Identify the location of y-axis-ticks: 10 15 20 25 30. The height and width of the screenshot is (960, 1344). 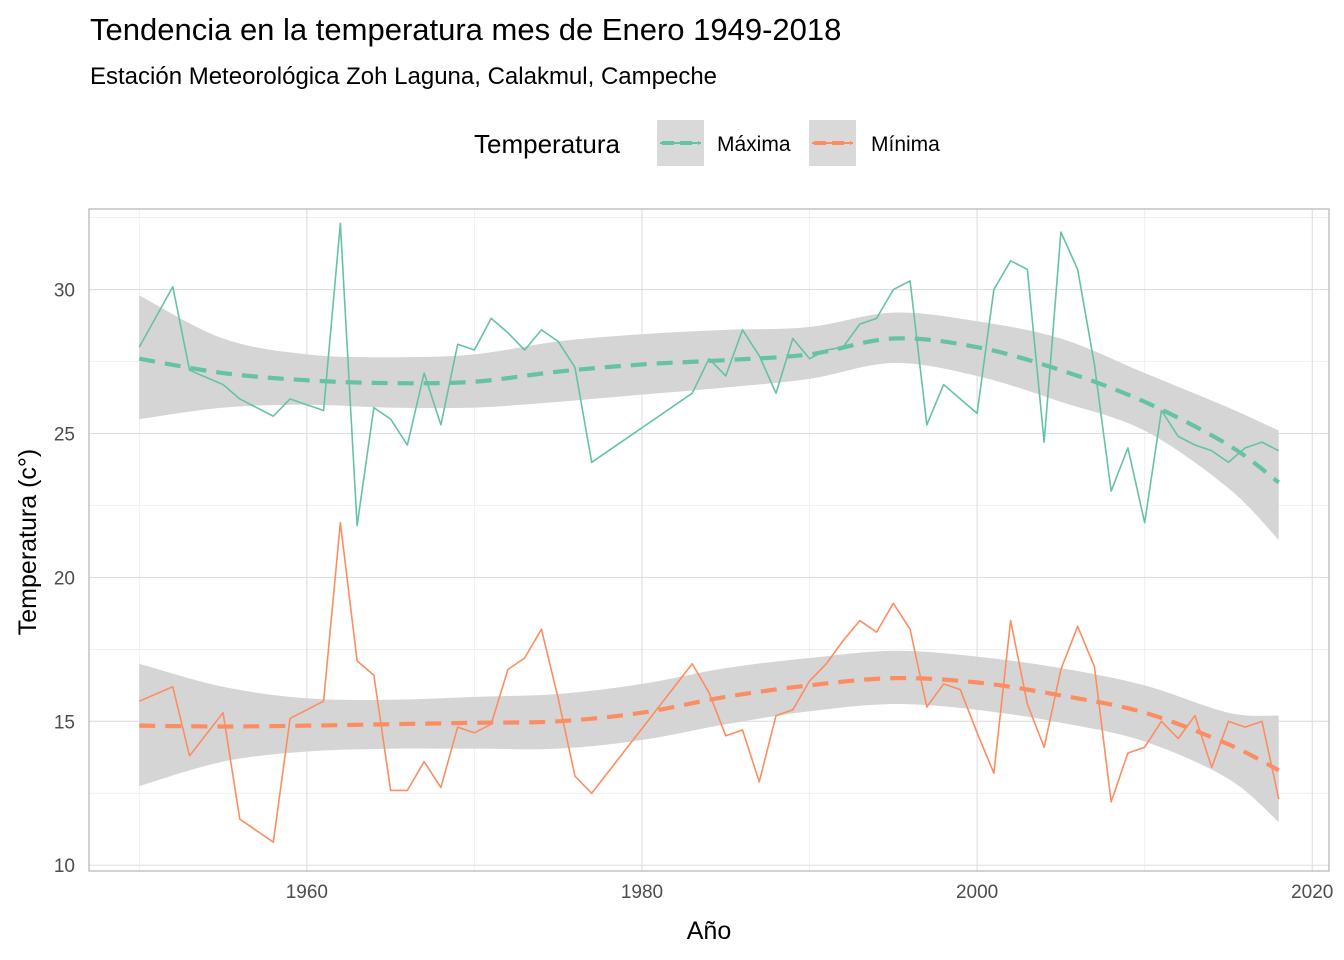
(64, 579).